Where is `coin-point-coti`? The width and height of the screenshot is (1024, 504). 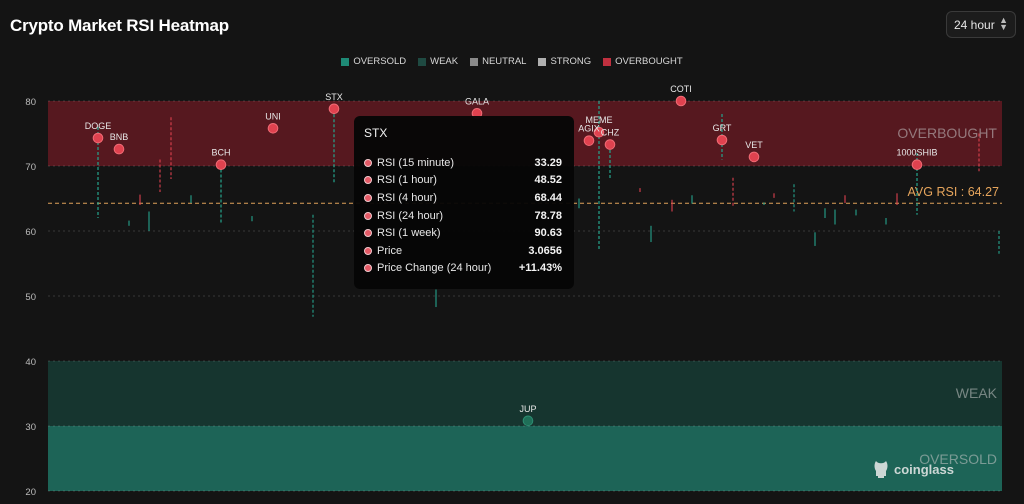
coin-point-coti is located at coordinates (681, 101).